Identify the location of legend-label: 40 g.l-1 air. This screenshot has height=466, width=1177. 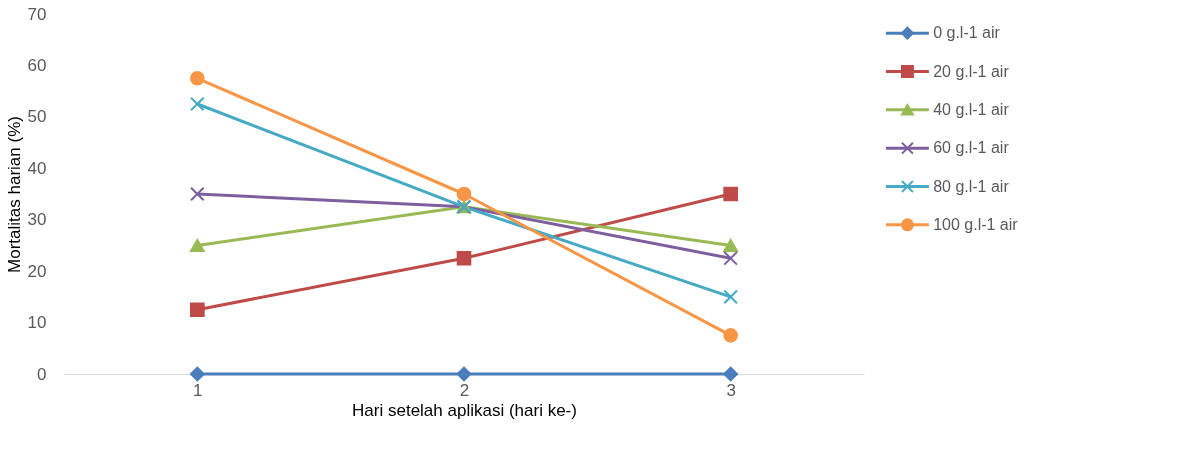
(971, 109).